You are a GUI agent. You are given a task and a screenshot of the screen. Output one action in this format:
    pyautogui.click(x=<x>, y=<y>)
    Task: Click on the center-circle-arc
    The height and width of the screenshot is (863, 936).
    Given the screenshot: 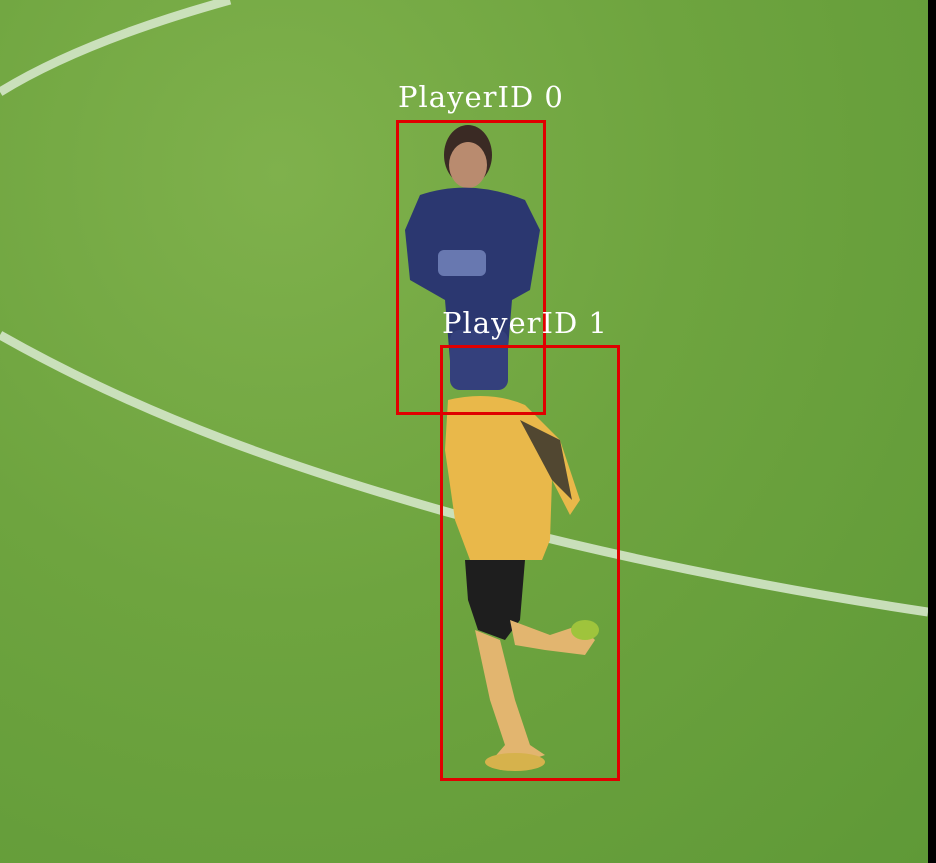 What is the action you would take?
    pyautogui.click(x=116, y=48)
    